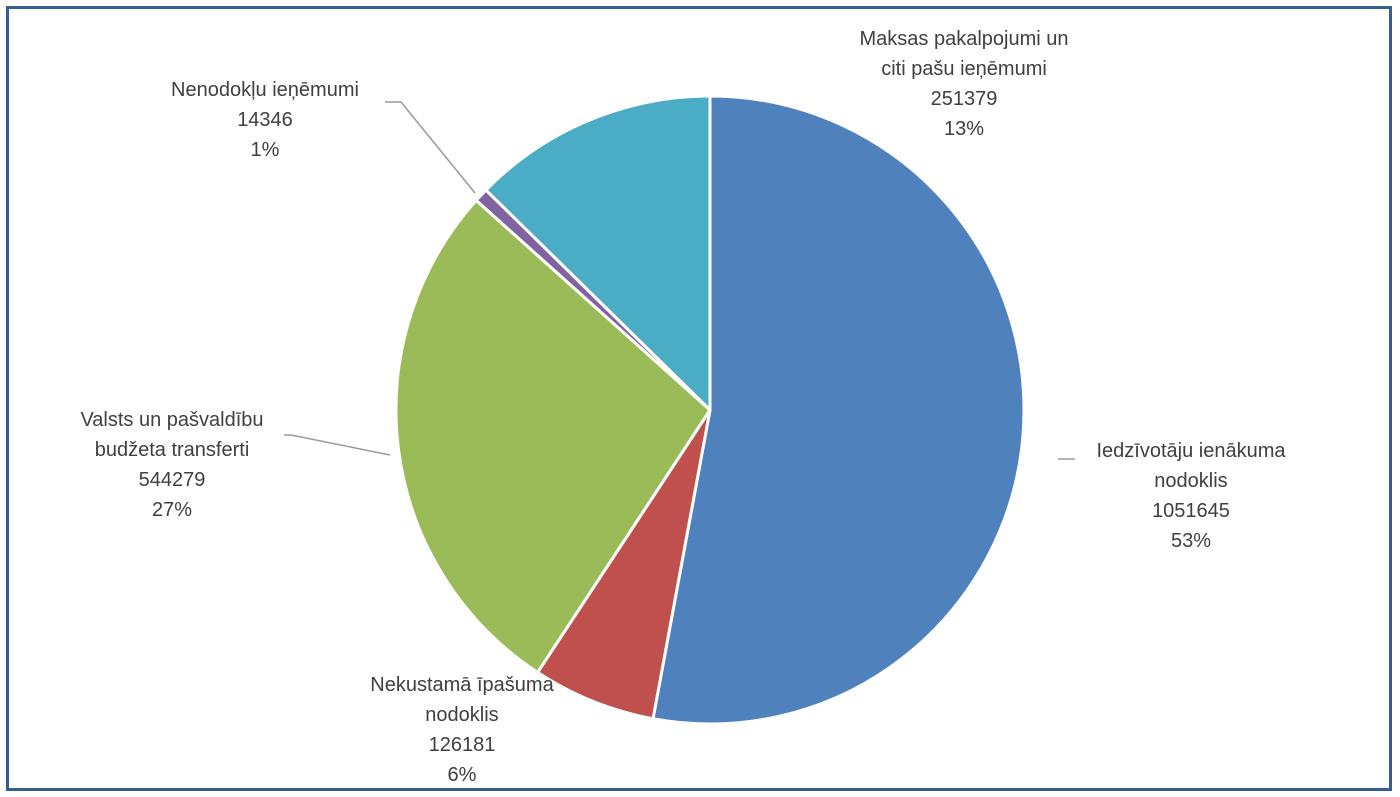 The width and height of the screenshot is (1400, 797). What do you see at coordinates (964, 99) in the screenshot?
I see `data-label-4-value: 251379` at bounding box center [964, 99].